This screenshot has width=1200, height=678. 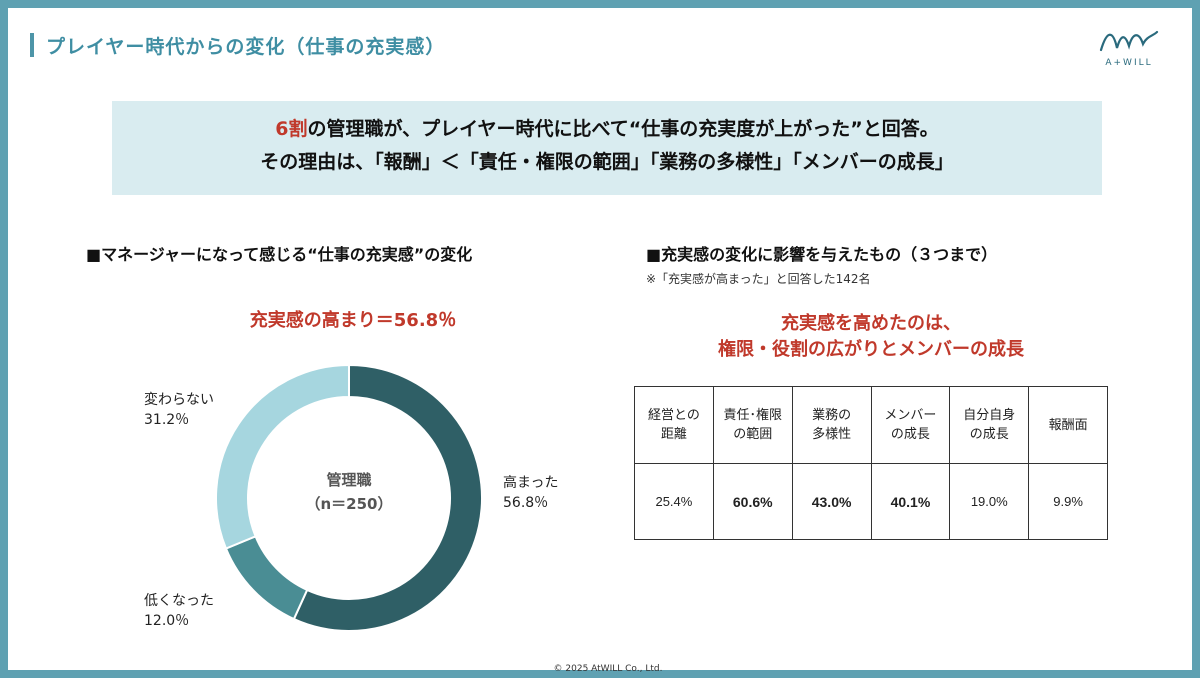 I want to click on donut-slice-increase, so click(x=387, y=497).